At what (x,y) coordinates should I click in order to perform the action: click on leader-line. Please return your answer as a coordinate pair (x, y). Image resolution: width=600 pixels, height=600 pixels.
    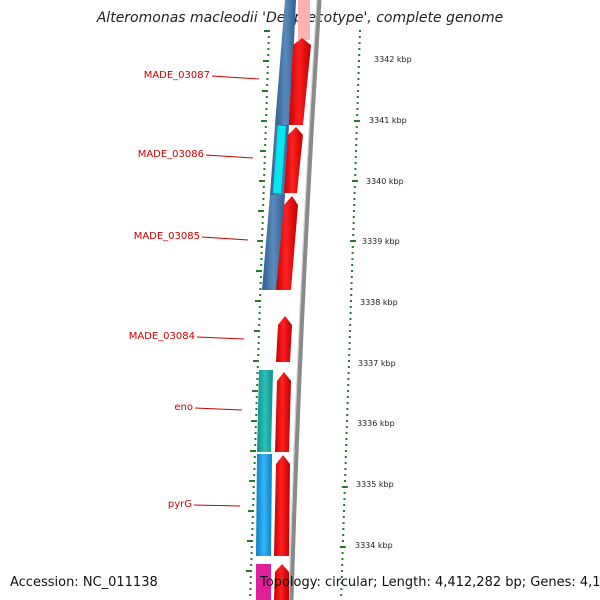
    Looking at the image, I should click on (225, 238).